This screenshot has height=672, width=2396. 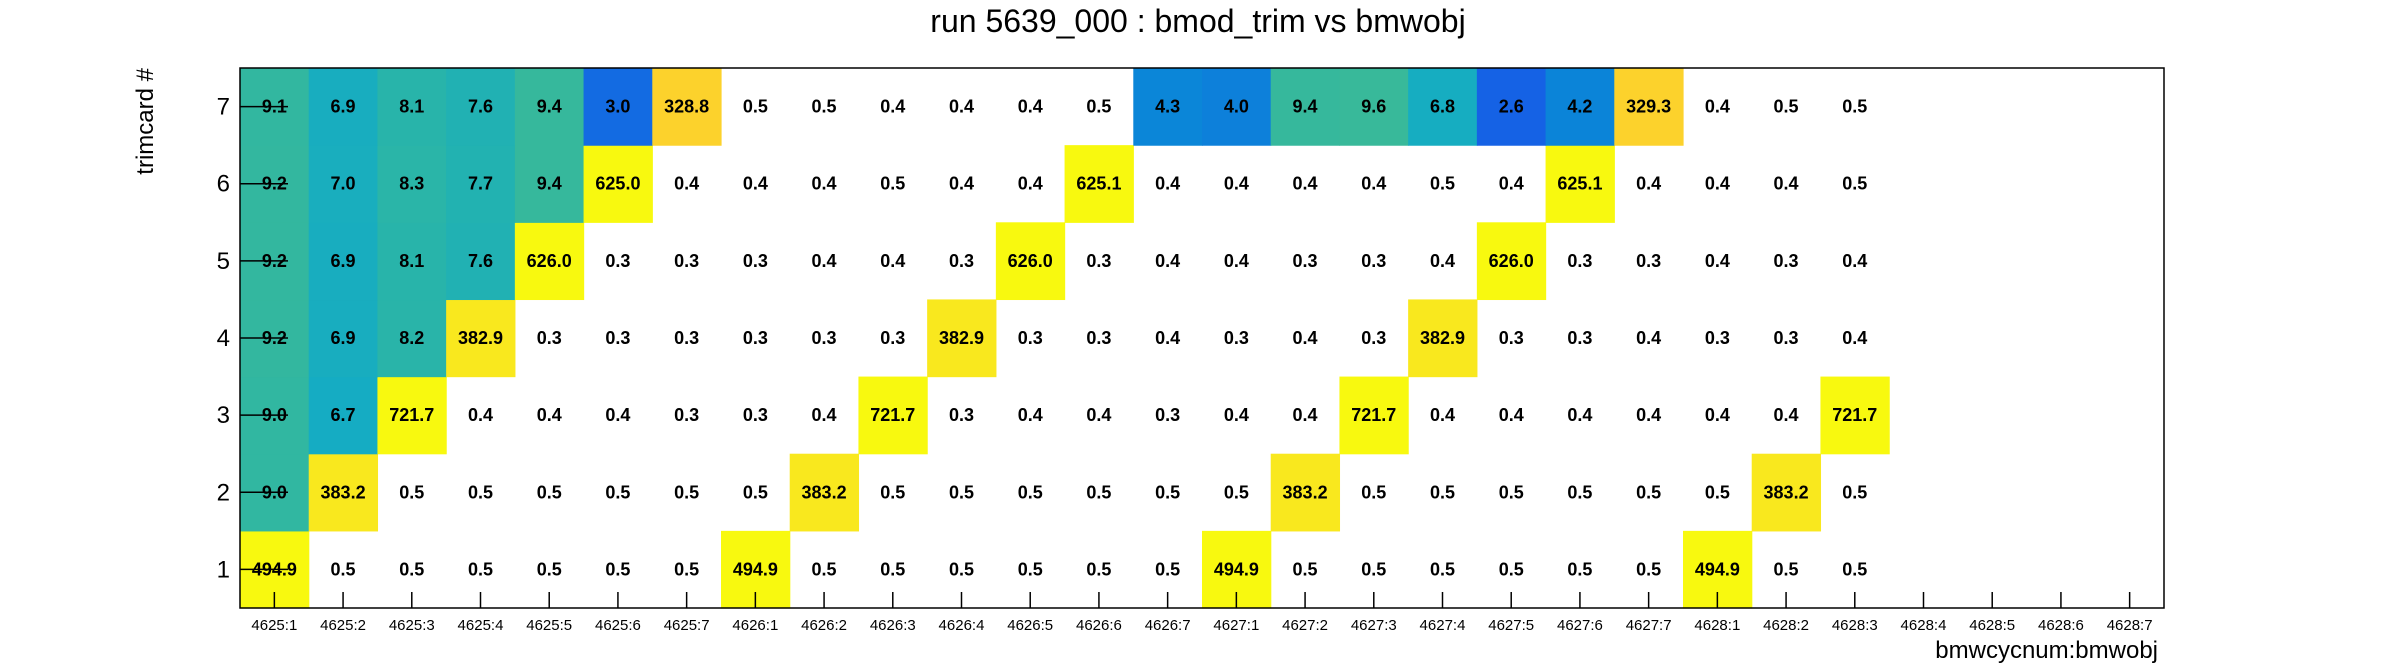 What do you see at coordinates (480, 338) in the screenshot?
I see `cell-value-label: 382.9` at bounding box center [480, 338].